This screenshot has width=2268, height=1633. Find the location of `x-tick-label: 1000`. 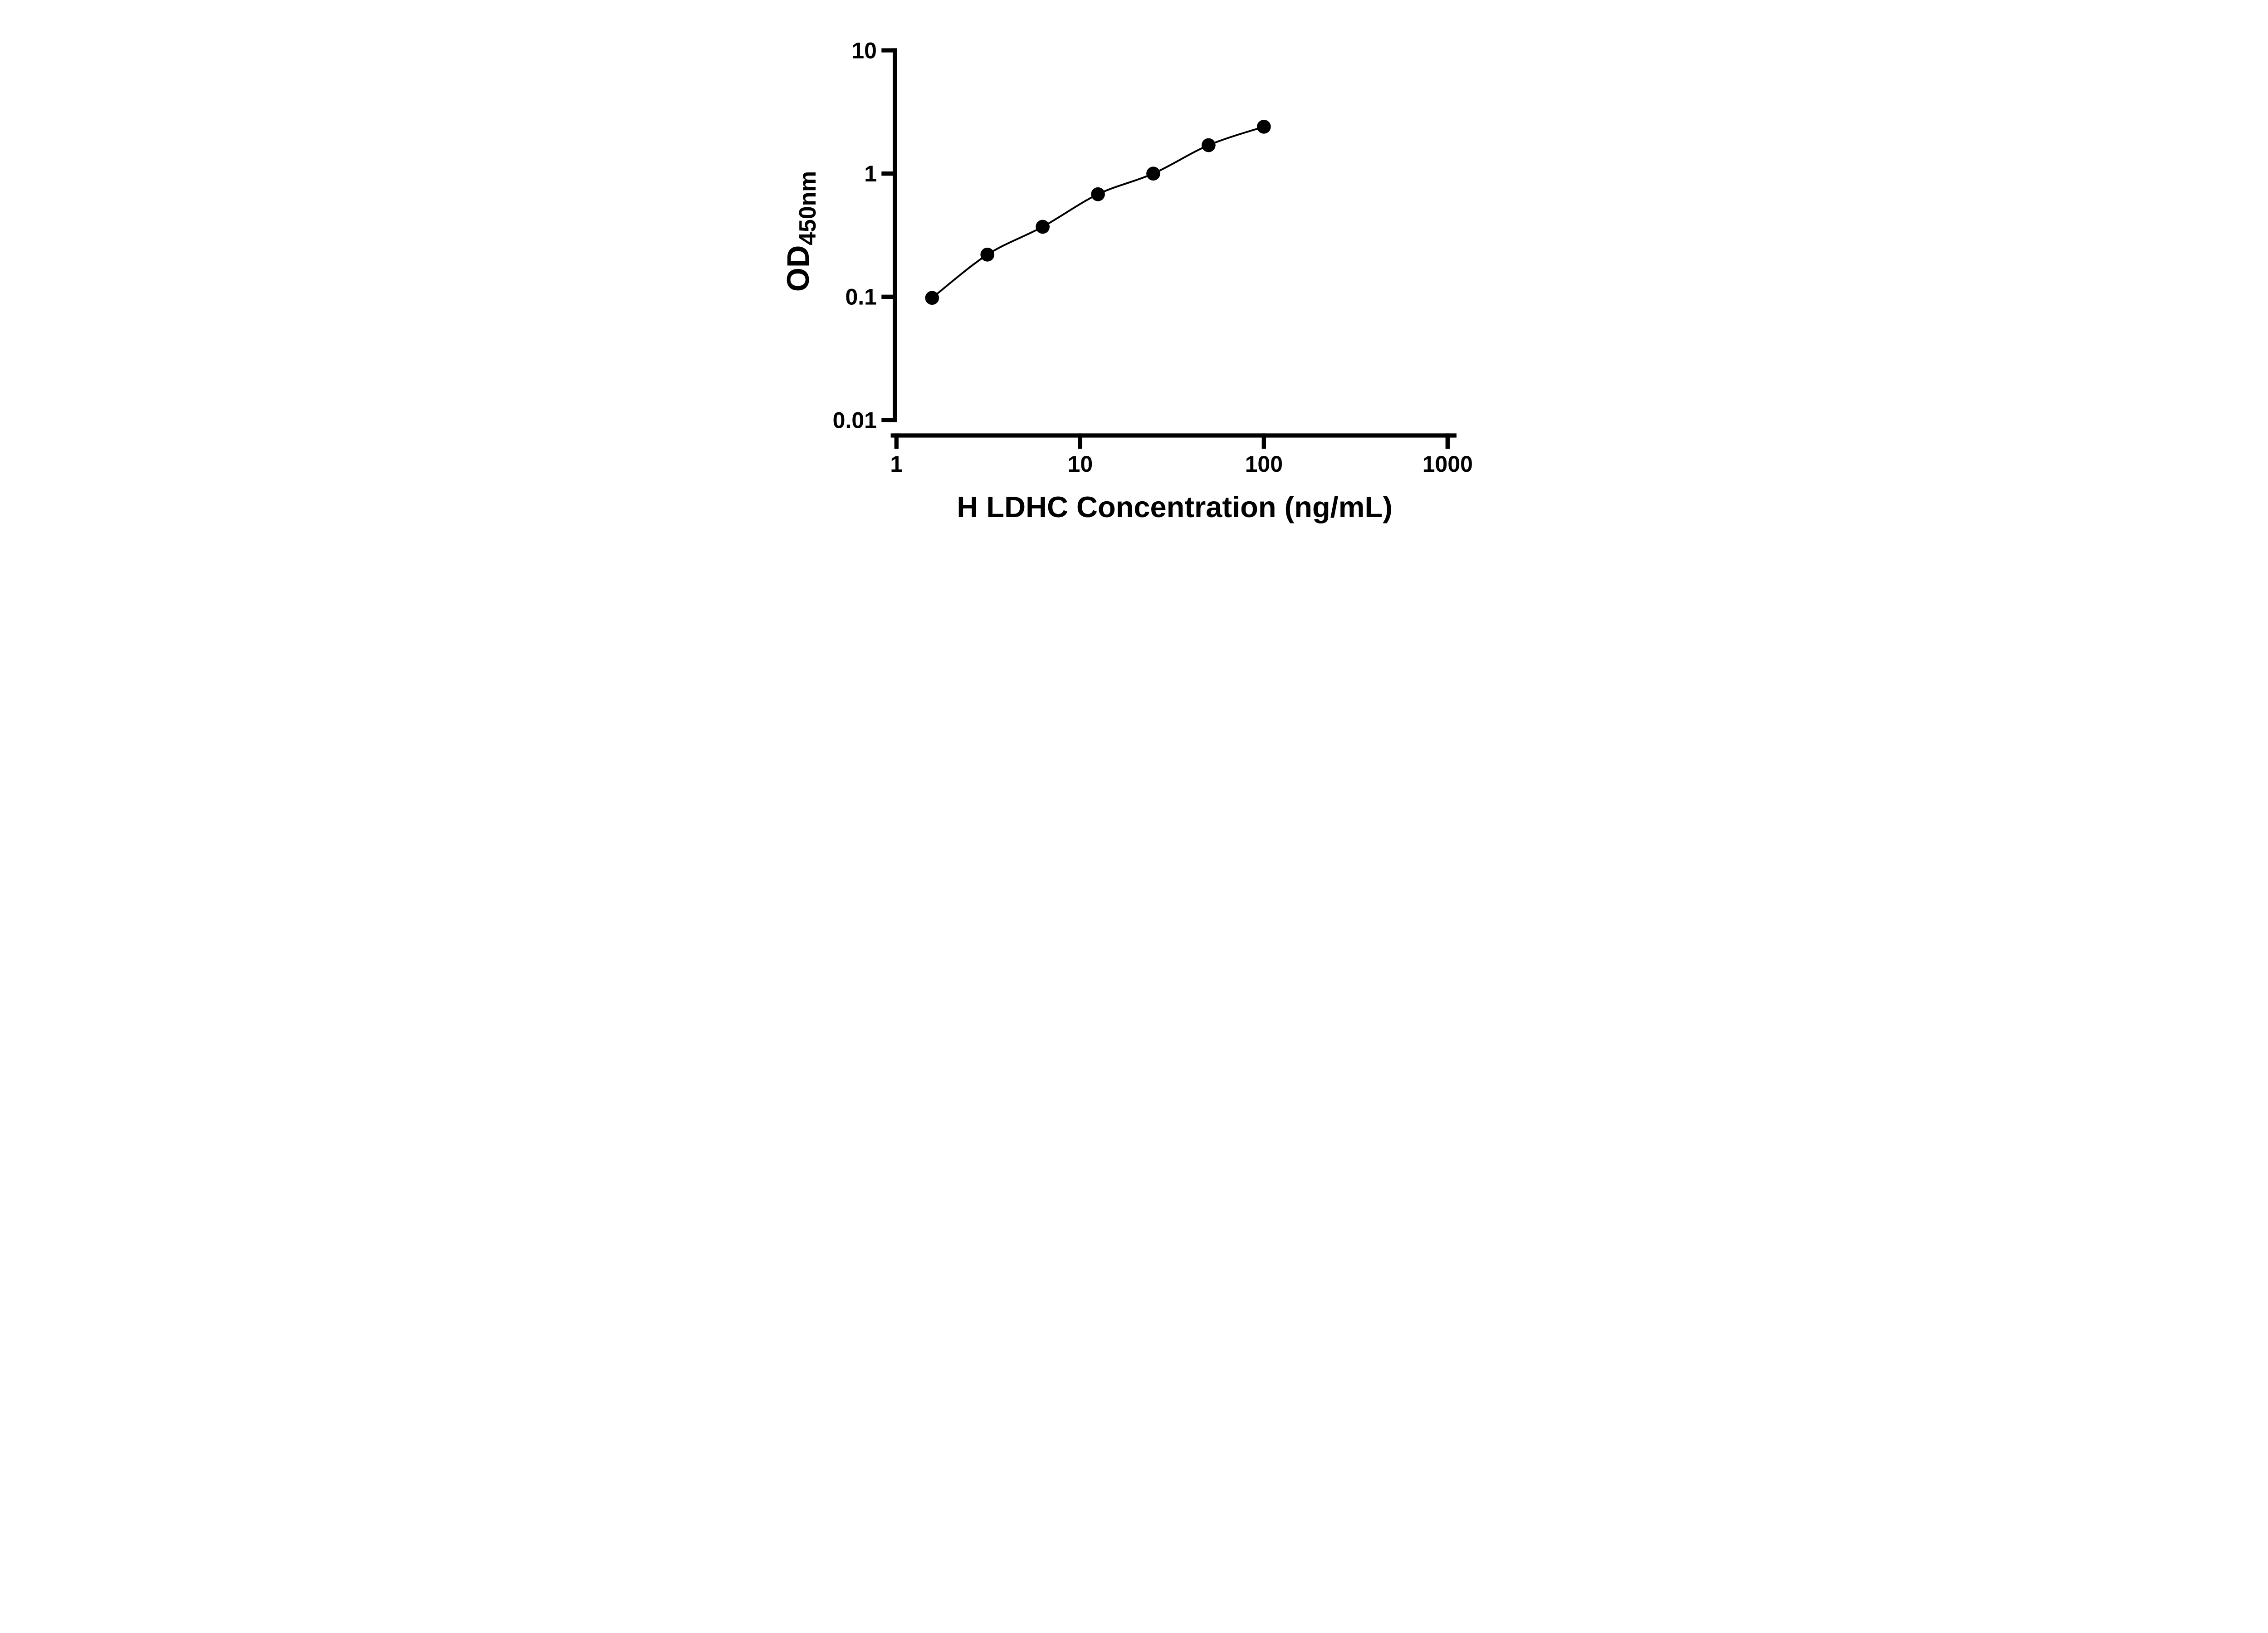

x-tick-label: 1000 is located at coordinates (1448, 464).